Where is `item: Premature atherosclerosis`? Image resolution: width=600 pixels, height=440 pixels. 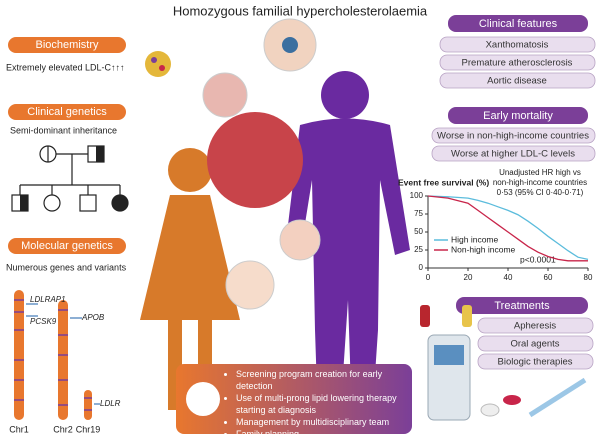
item: Premature atherosclerosis is located at coordinates (517, 63).